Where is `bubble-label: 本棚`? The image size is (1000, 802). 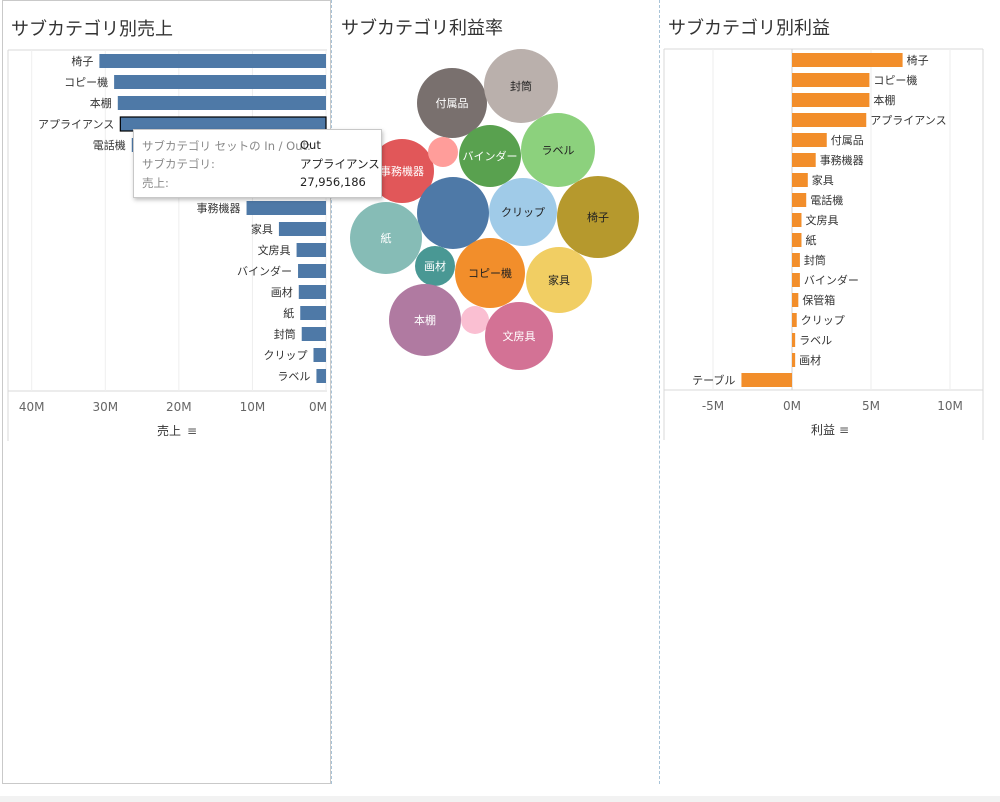
bubble-label: 本棚 is located at coordinates (425, 320).